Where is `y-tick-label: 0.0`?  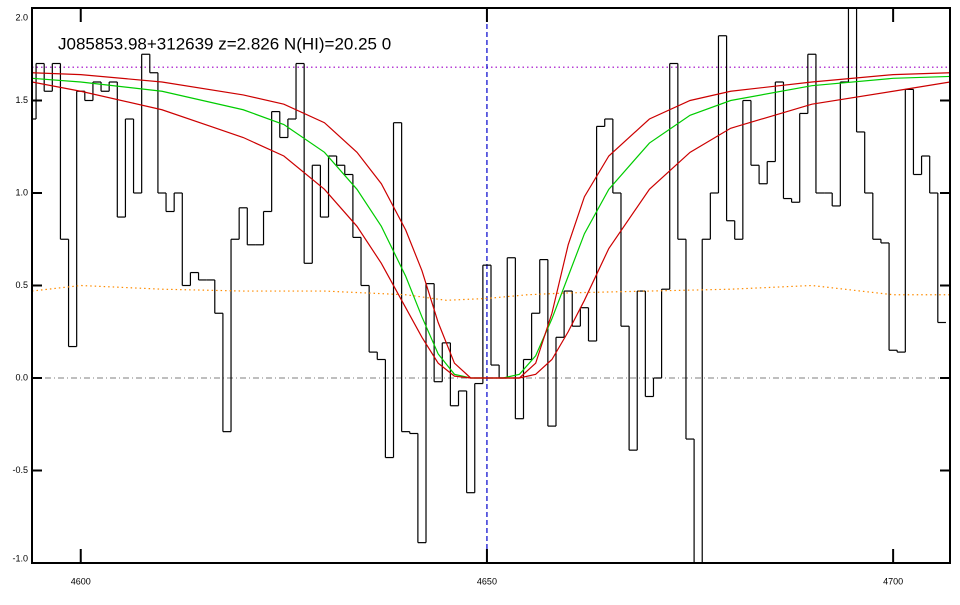 y-tick-label: 0.0 is located at coordinates (21, 377).